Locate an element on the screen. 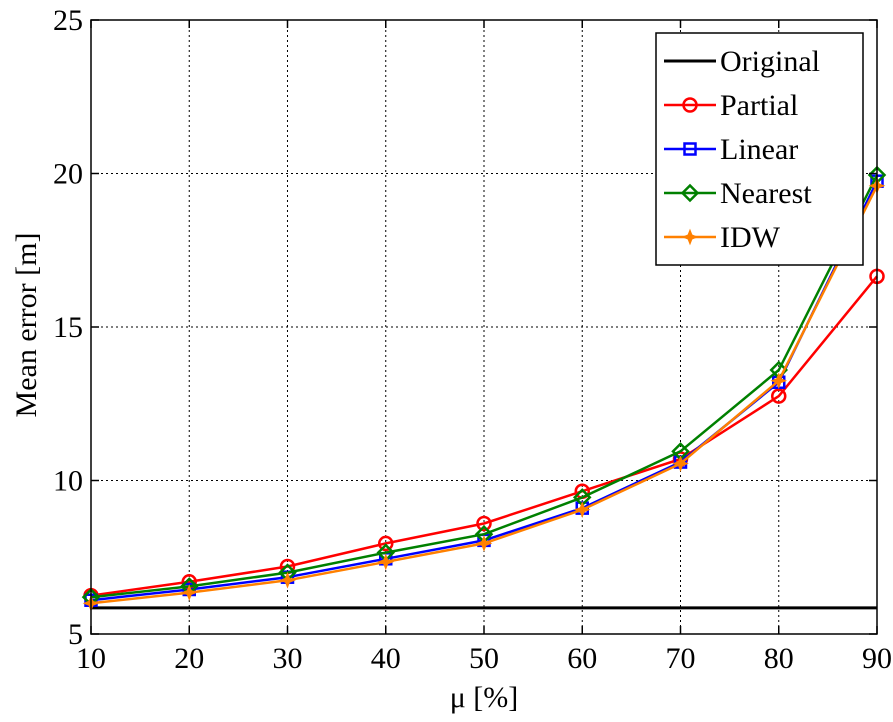  legend-label-original: Original is located at coordinates (770, 61).